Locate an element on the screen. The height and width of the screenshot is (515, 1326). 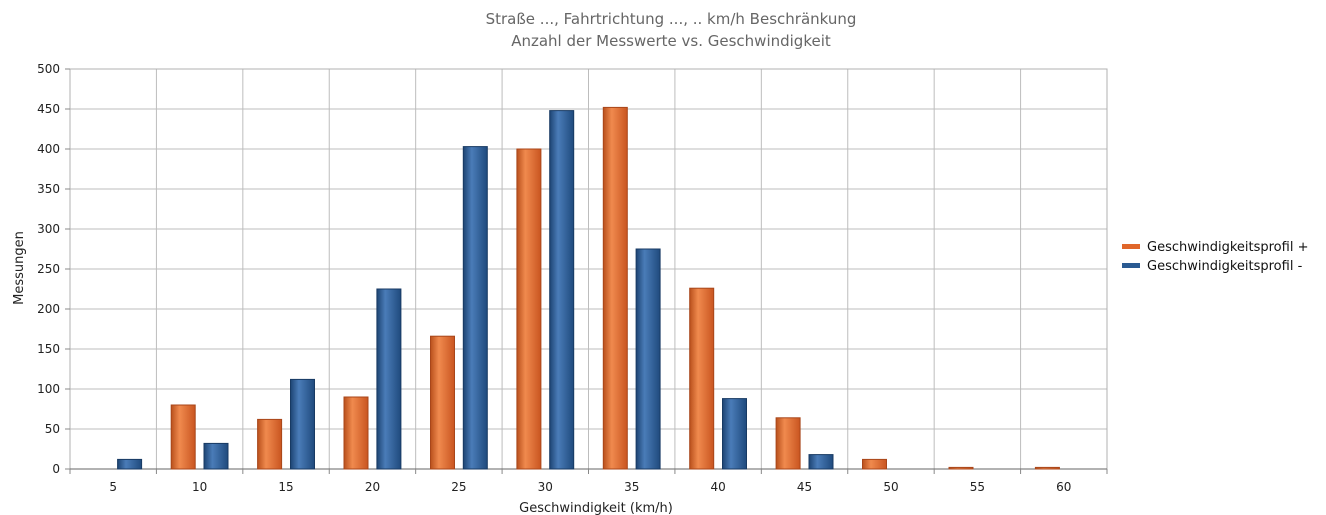
x-tick-label: 15 is located at coordinates (285, 487).